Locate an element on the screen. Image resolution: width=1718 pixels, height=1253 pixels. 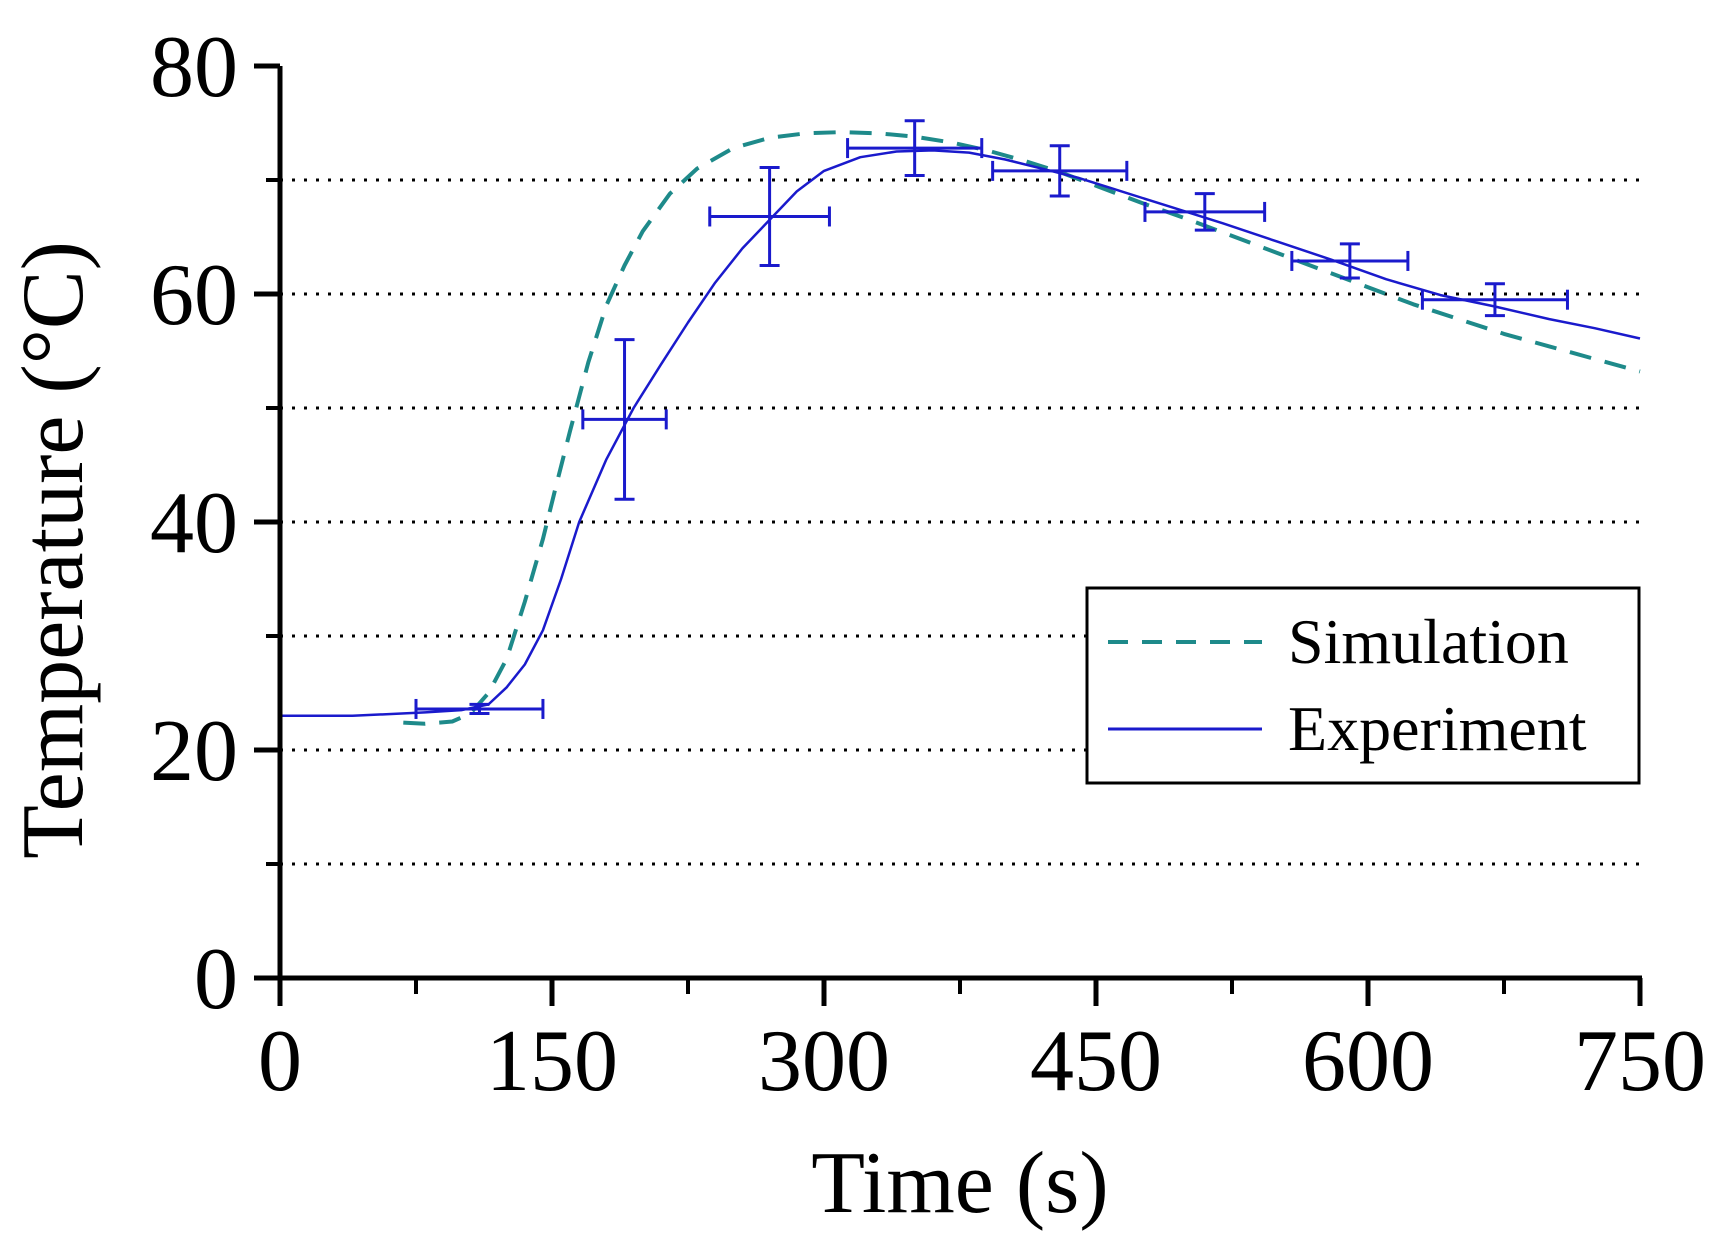
y-tick-label: 0 is located at coordinates (216, 979).